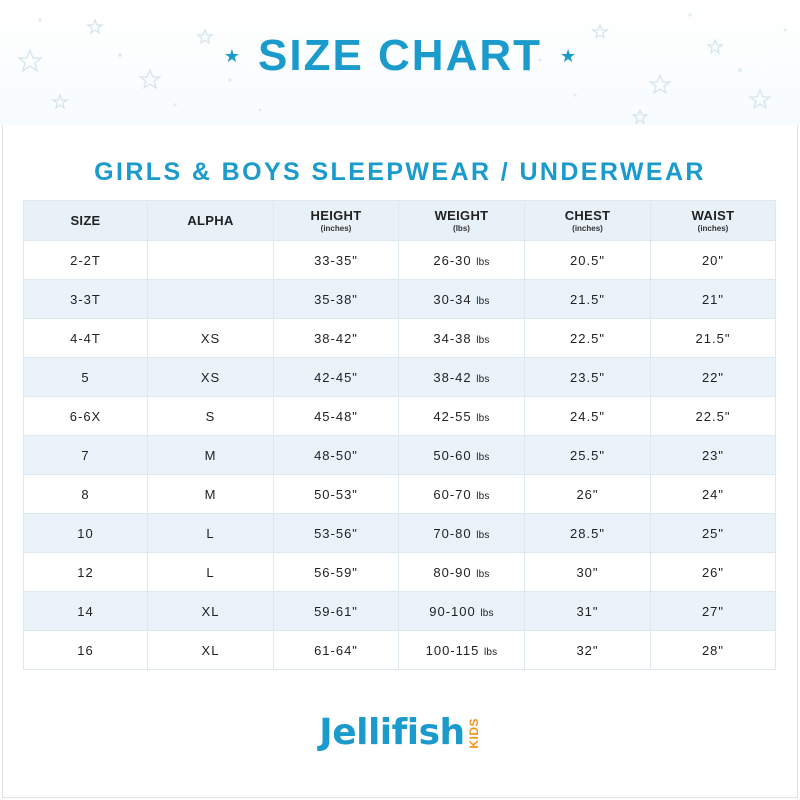 Image resolution: width=800 pixels, height=800 pixels. I want to click on cell-size: 3-3T, so click(85, 299).